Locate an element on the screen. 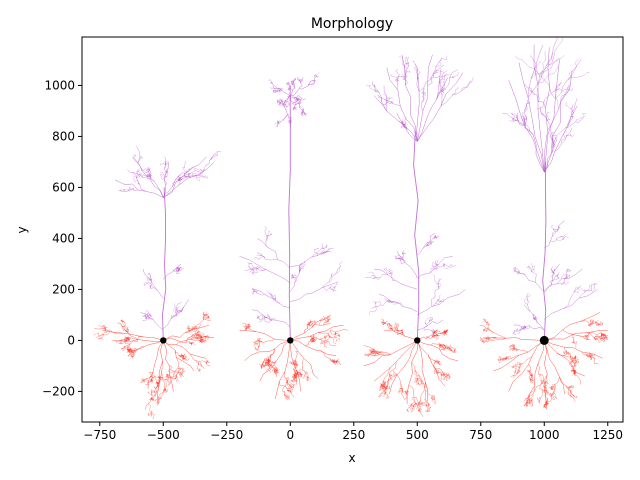 The width and height of the screenshot is (640, 480). soma-marker is located at coordinates (290, 340).